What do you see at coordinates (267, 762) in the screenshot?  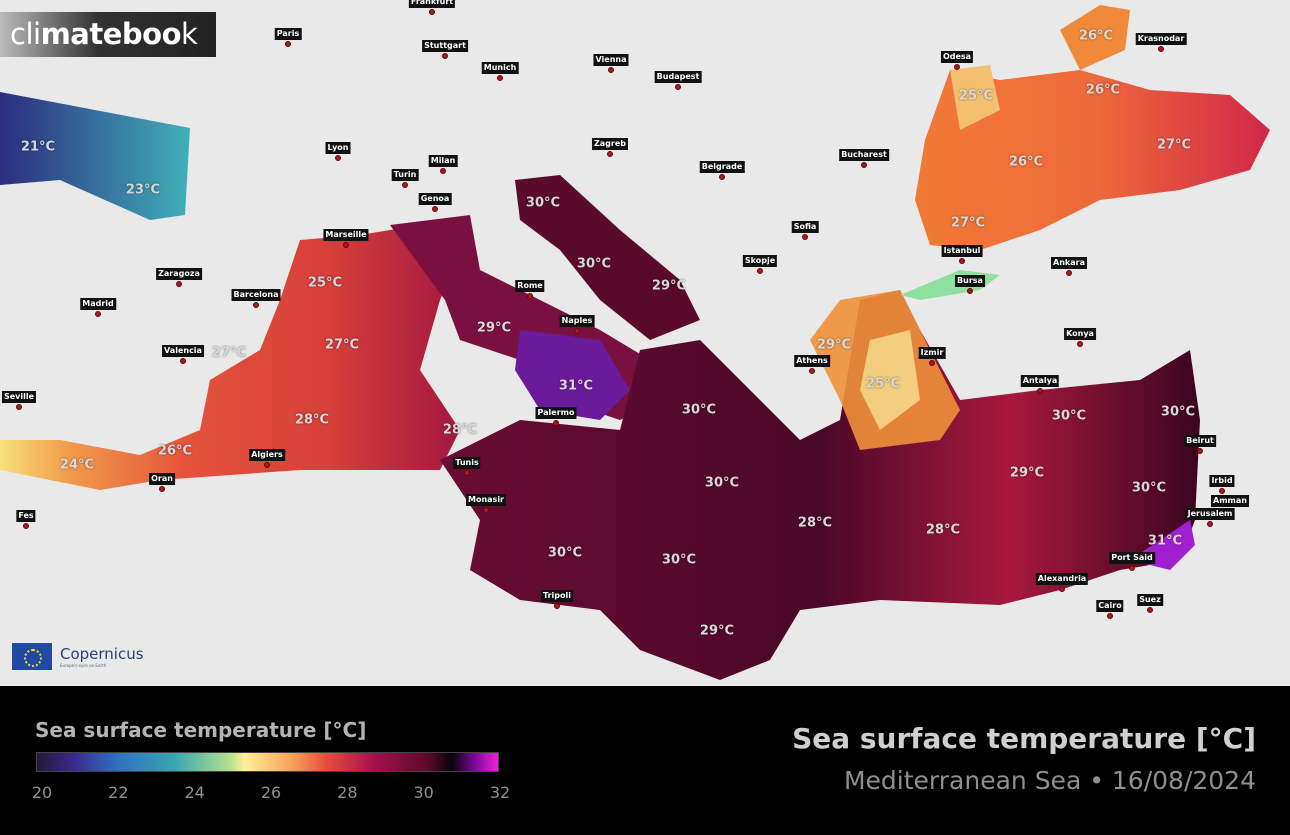 I see `legend-colorbar` at bounding box center [267, 762].